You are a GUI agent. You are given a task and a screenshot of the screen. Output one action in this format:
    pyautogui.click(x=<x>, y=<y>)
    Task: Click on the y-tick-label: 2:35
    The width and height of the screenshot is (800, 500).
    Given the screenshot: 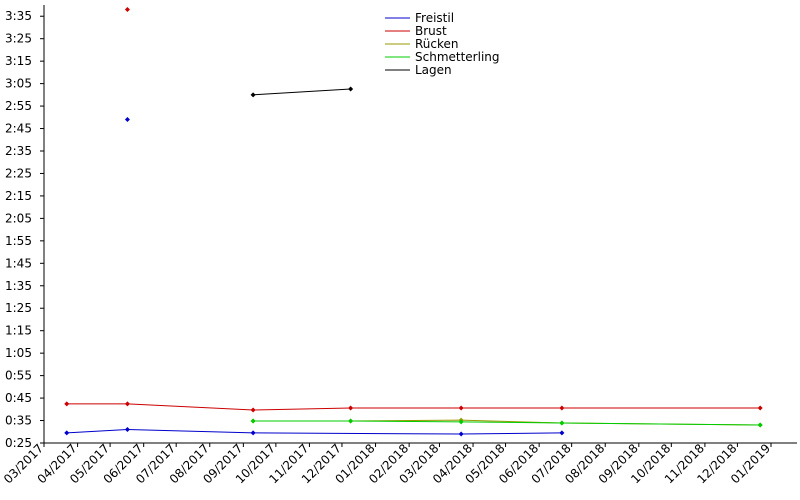 What is the action you would take?
    pyautogui.click(x=18, y=151)
    